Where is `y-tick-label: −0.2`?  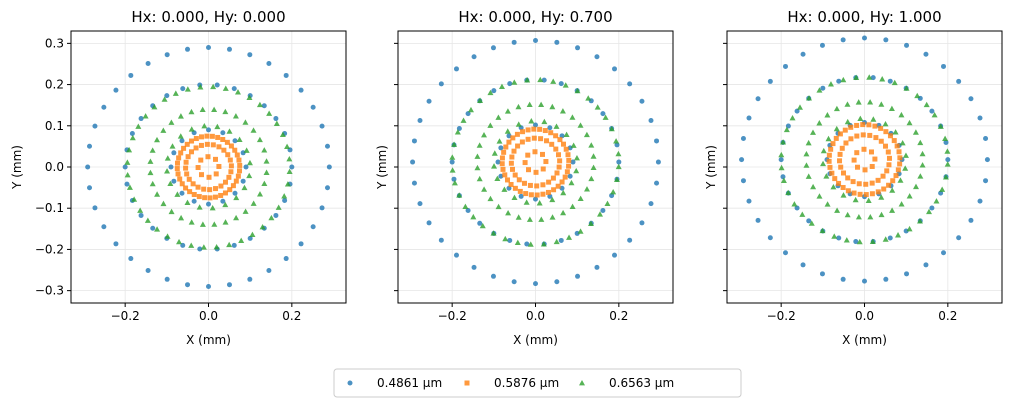
y-tick-label: −0.2 is located at coordinates (49, 249).